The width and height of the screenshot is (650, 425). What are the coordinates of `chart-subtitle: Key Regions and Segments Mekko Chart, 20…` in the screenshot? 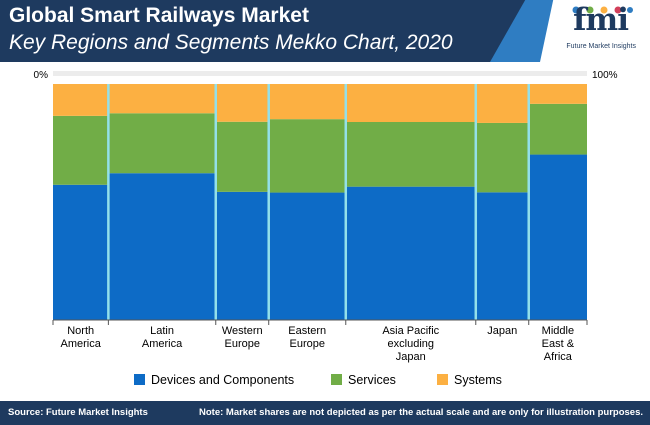 It's located at (231, 42).